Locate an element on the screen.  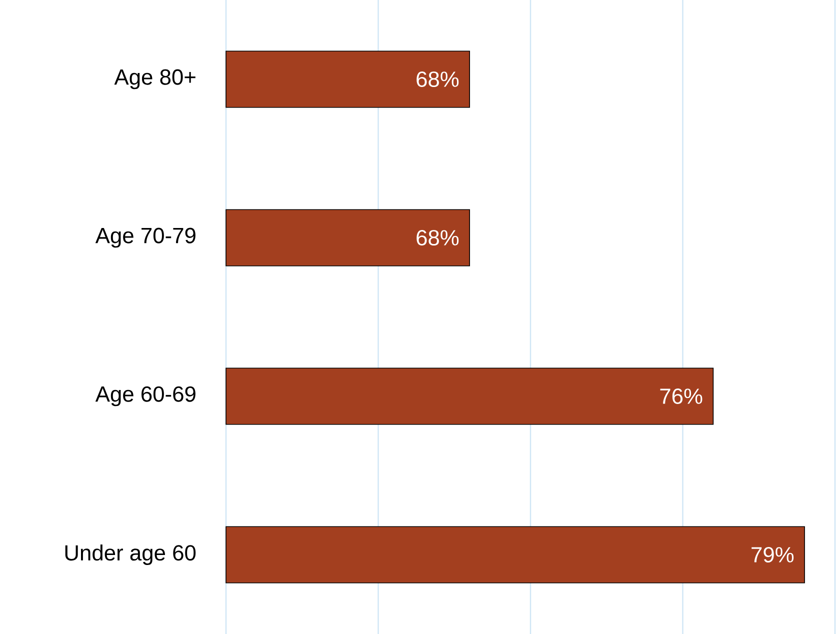
y-tick-label: Age 80+ is located at coordinates (155, 79).